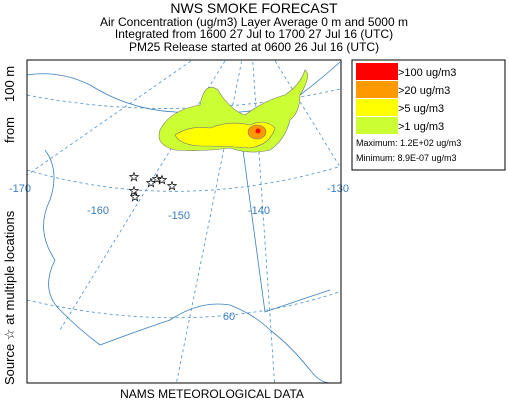 Image resolution: width=509 pixels, height=401 pixels. What do you see at coordinates (338, 189) in the screenshot?
I see `longitude-label: -130` at bounding box center [338, 189].